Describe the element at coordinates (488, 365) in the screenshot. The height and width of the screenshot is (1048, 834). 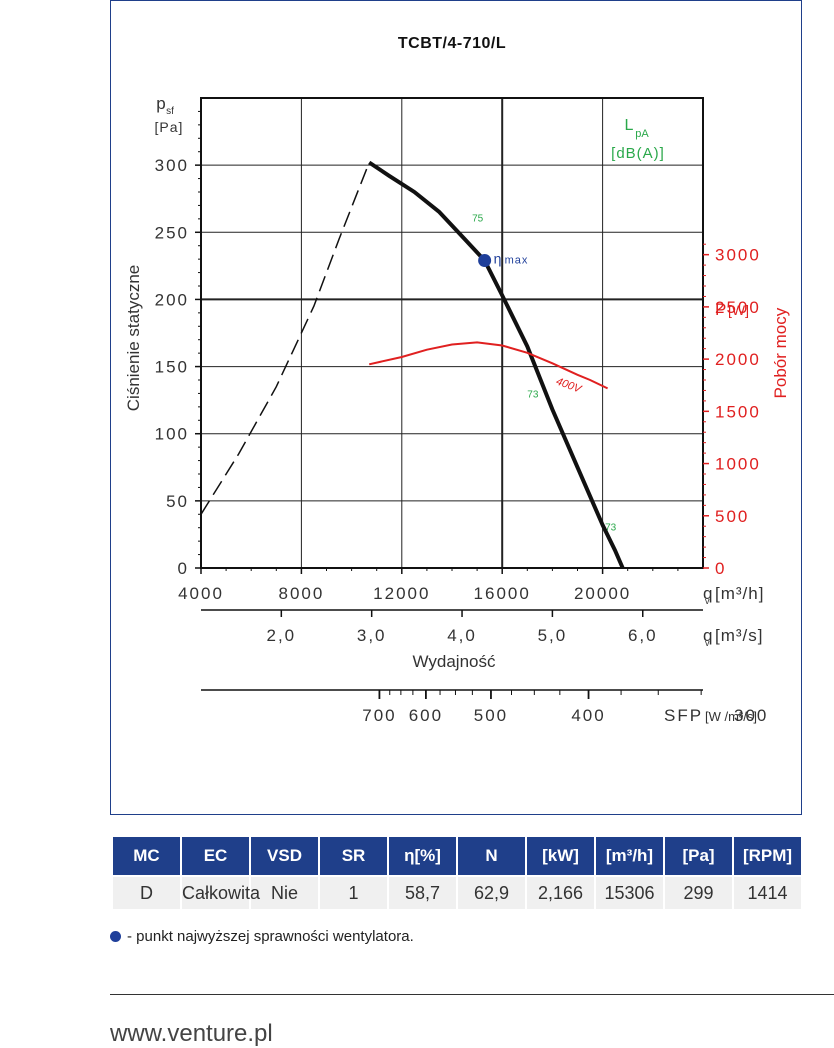
I see `power-curve` at that location.